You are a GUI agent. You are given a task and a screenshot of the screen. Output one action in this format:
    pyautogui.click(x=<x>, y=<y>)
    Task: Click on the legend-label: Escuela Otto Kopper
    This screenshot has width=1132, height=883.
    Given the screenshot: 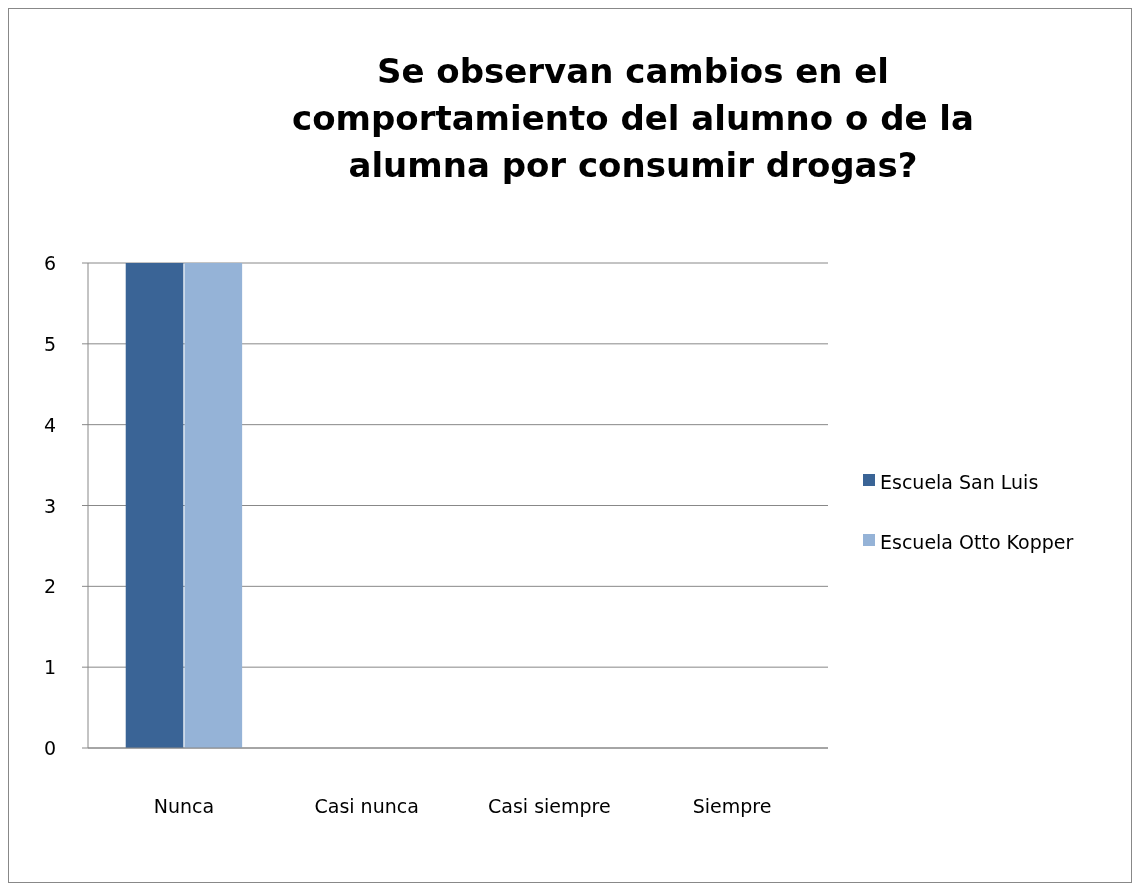 What is the action you would take?
    pyautogui.click(x=977, y=542)
    